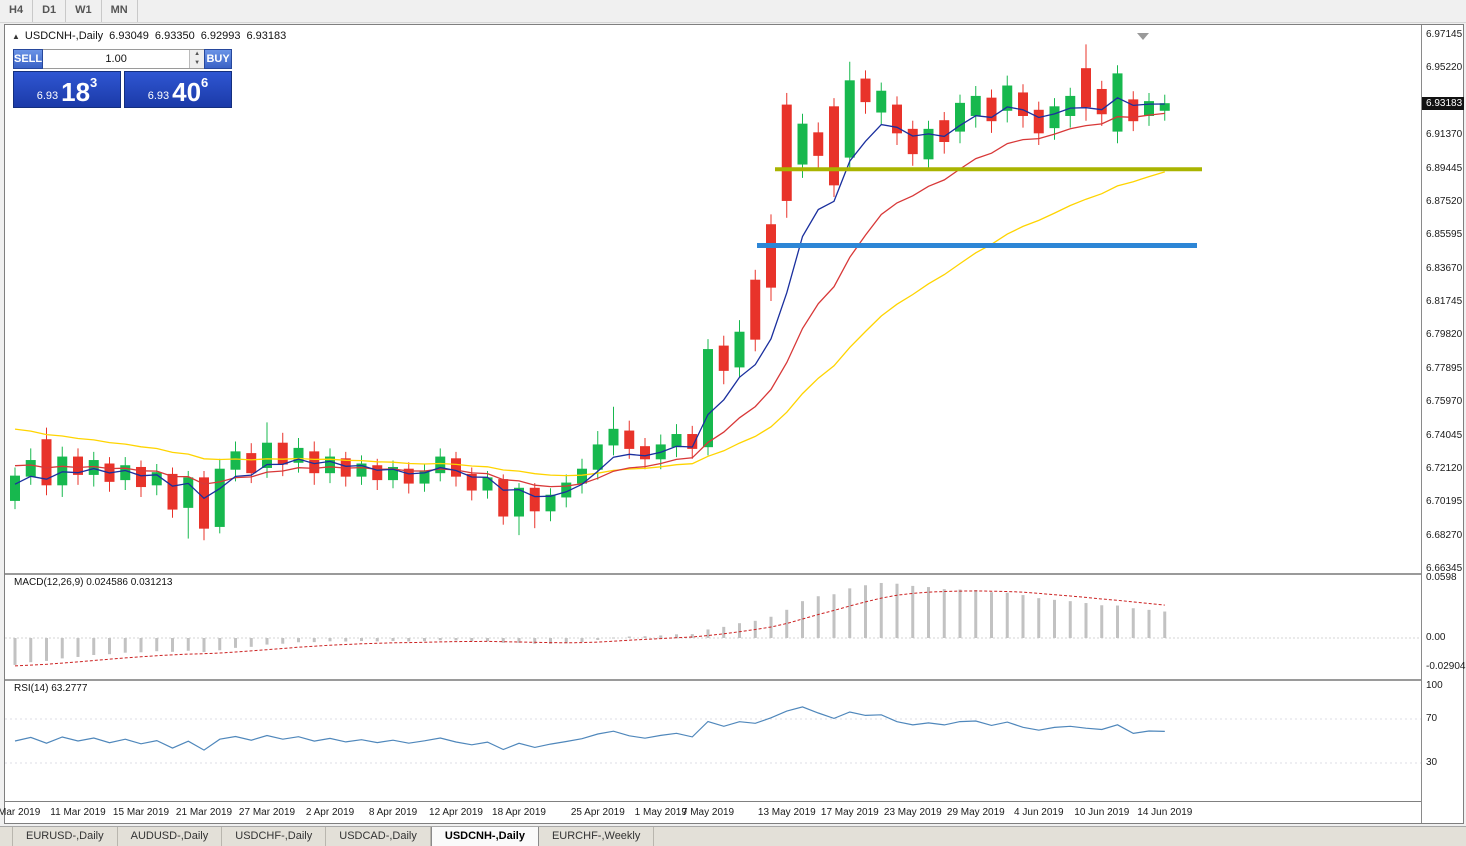 The image size is (1466, 846). I want to click on date-label: 5 Mar 2019, so click(20, 812).